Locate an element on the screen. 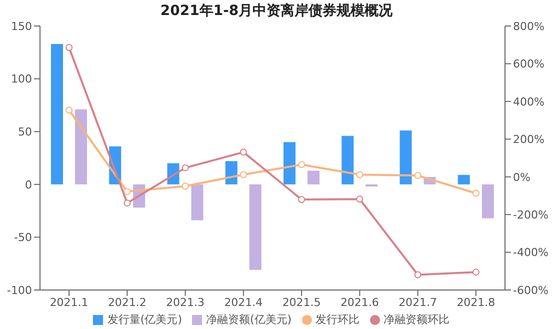 This screenshot has width=553, height=329. x-tick-label: 2021.3 is located at coordinates (185, 302).